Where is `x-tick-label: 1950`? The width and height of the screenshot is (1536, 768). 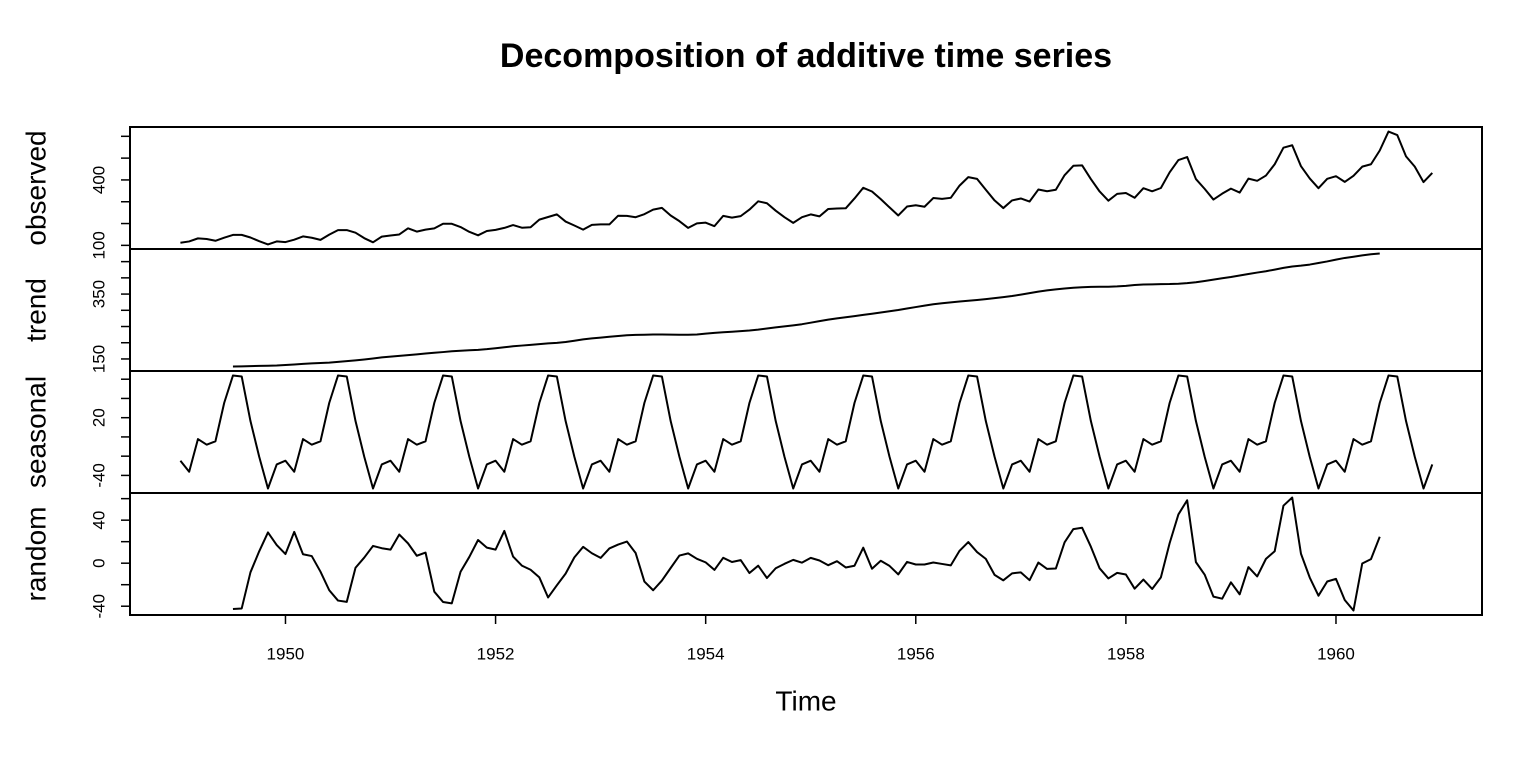 x-tick-label: 1950 is located at coordinates (286, 653).